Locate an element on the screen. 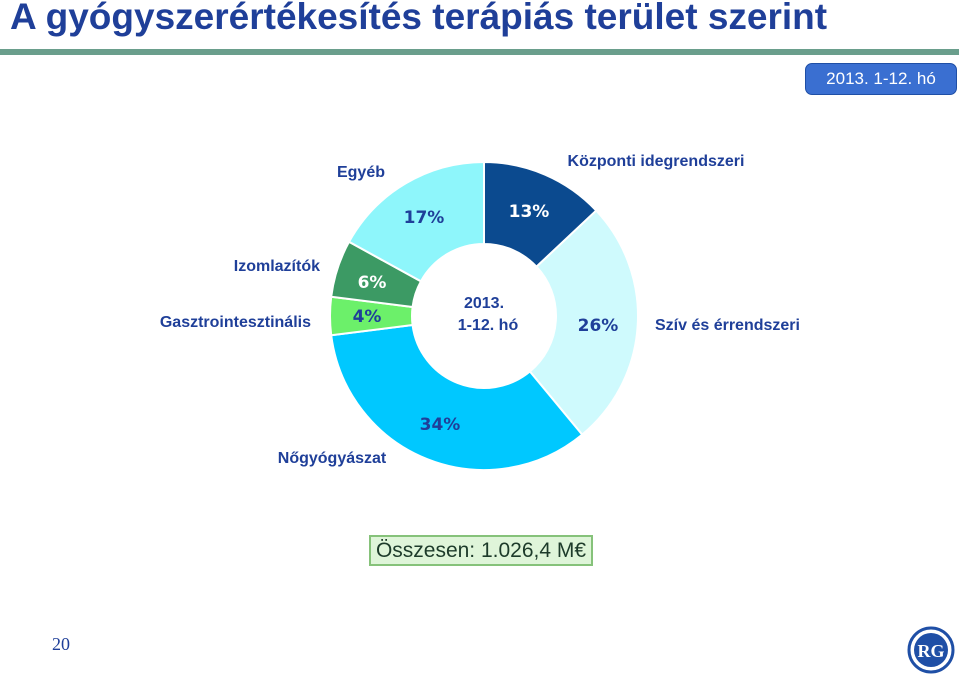  slice-value-label-4: 4% is located at coordinates (367, 317).